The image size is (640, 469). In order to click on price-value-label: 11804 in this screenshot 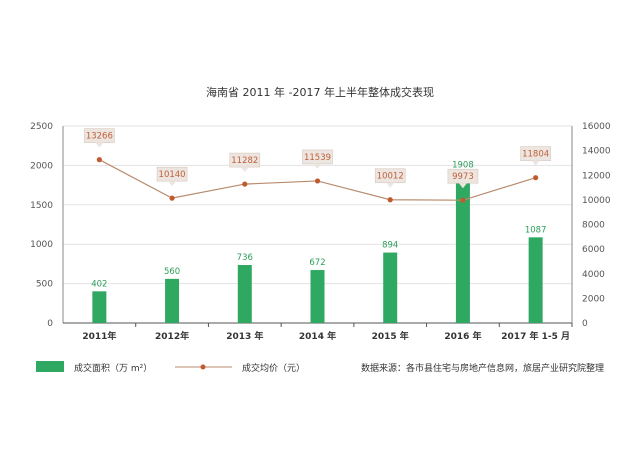, I will do `click(535, 155)`.